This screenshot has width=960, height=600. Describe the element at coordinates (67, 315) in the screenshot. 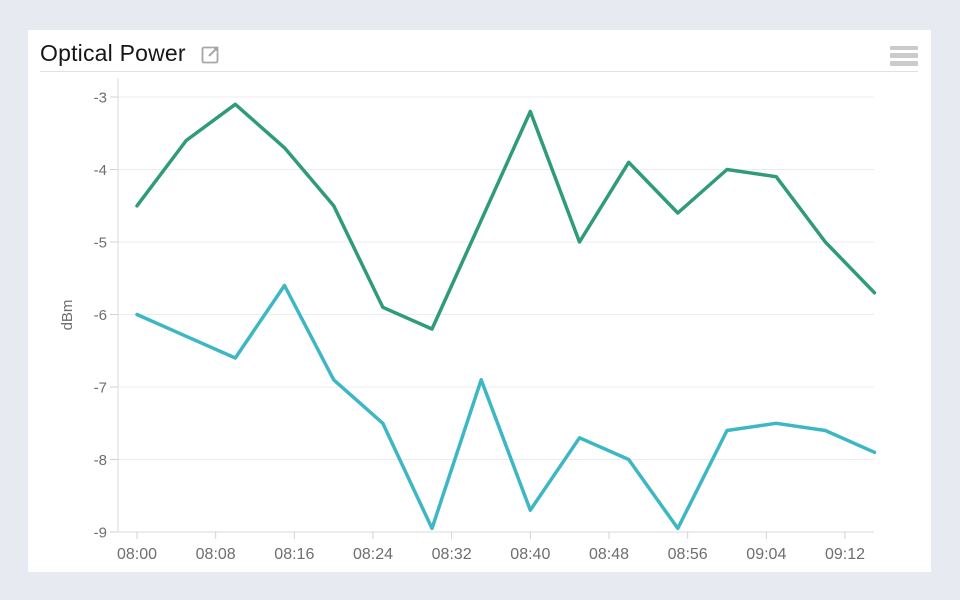

I see `y-axis-title: dBm` at that location.